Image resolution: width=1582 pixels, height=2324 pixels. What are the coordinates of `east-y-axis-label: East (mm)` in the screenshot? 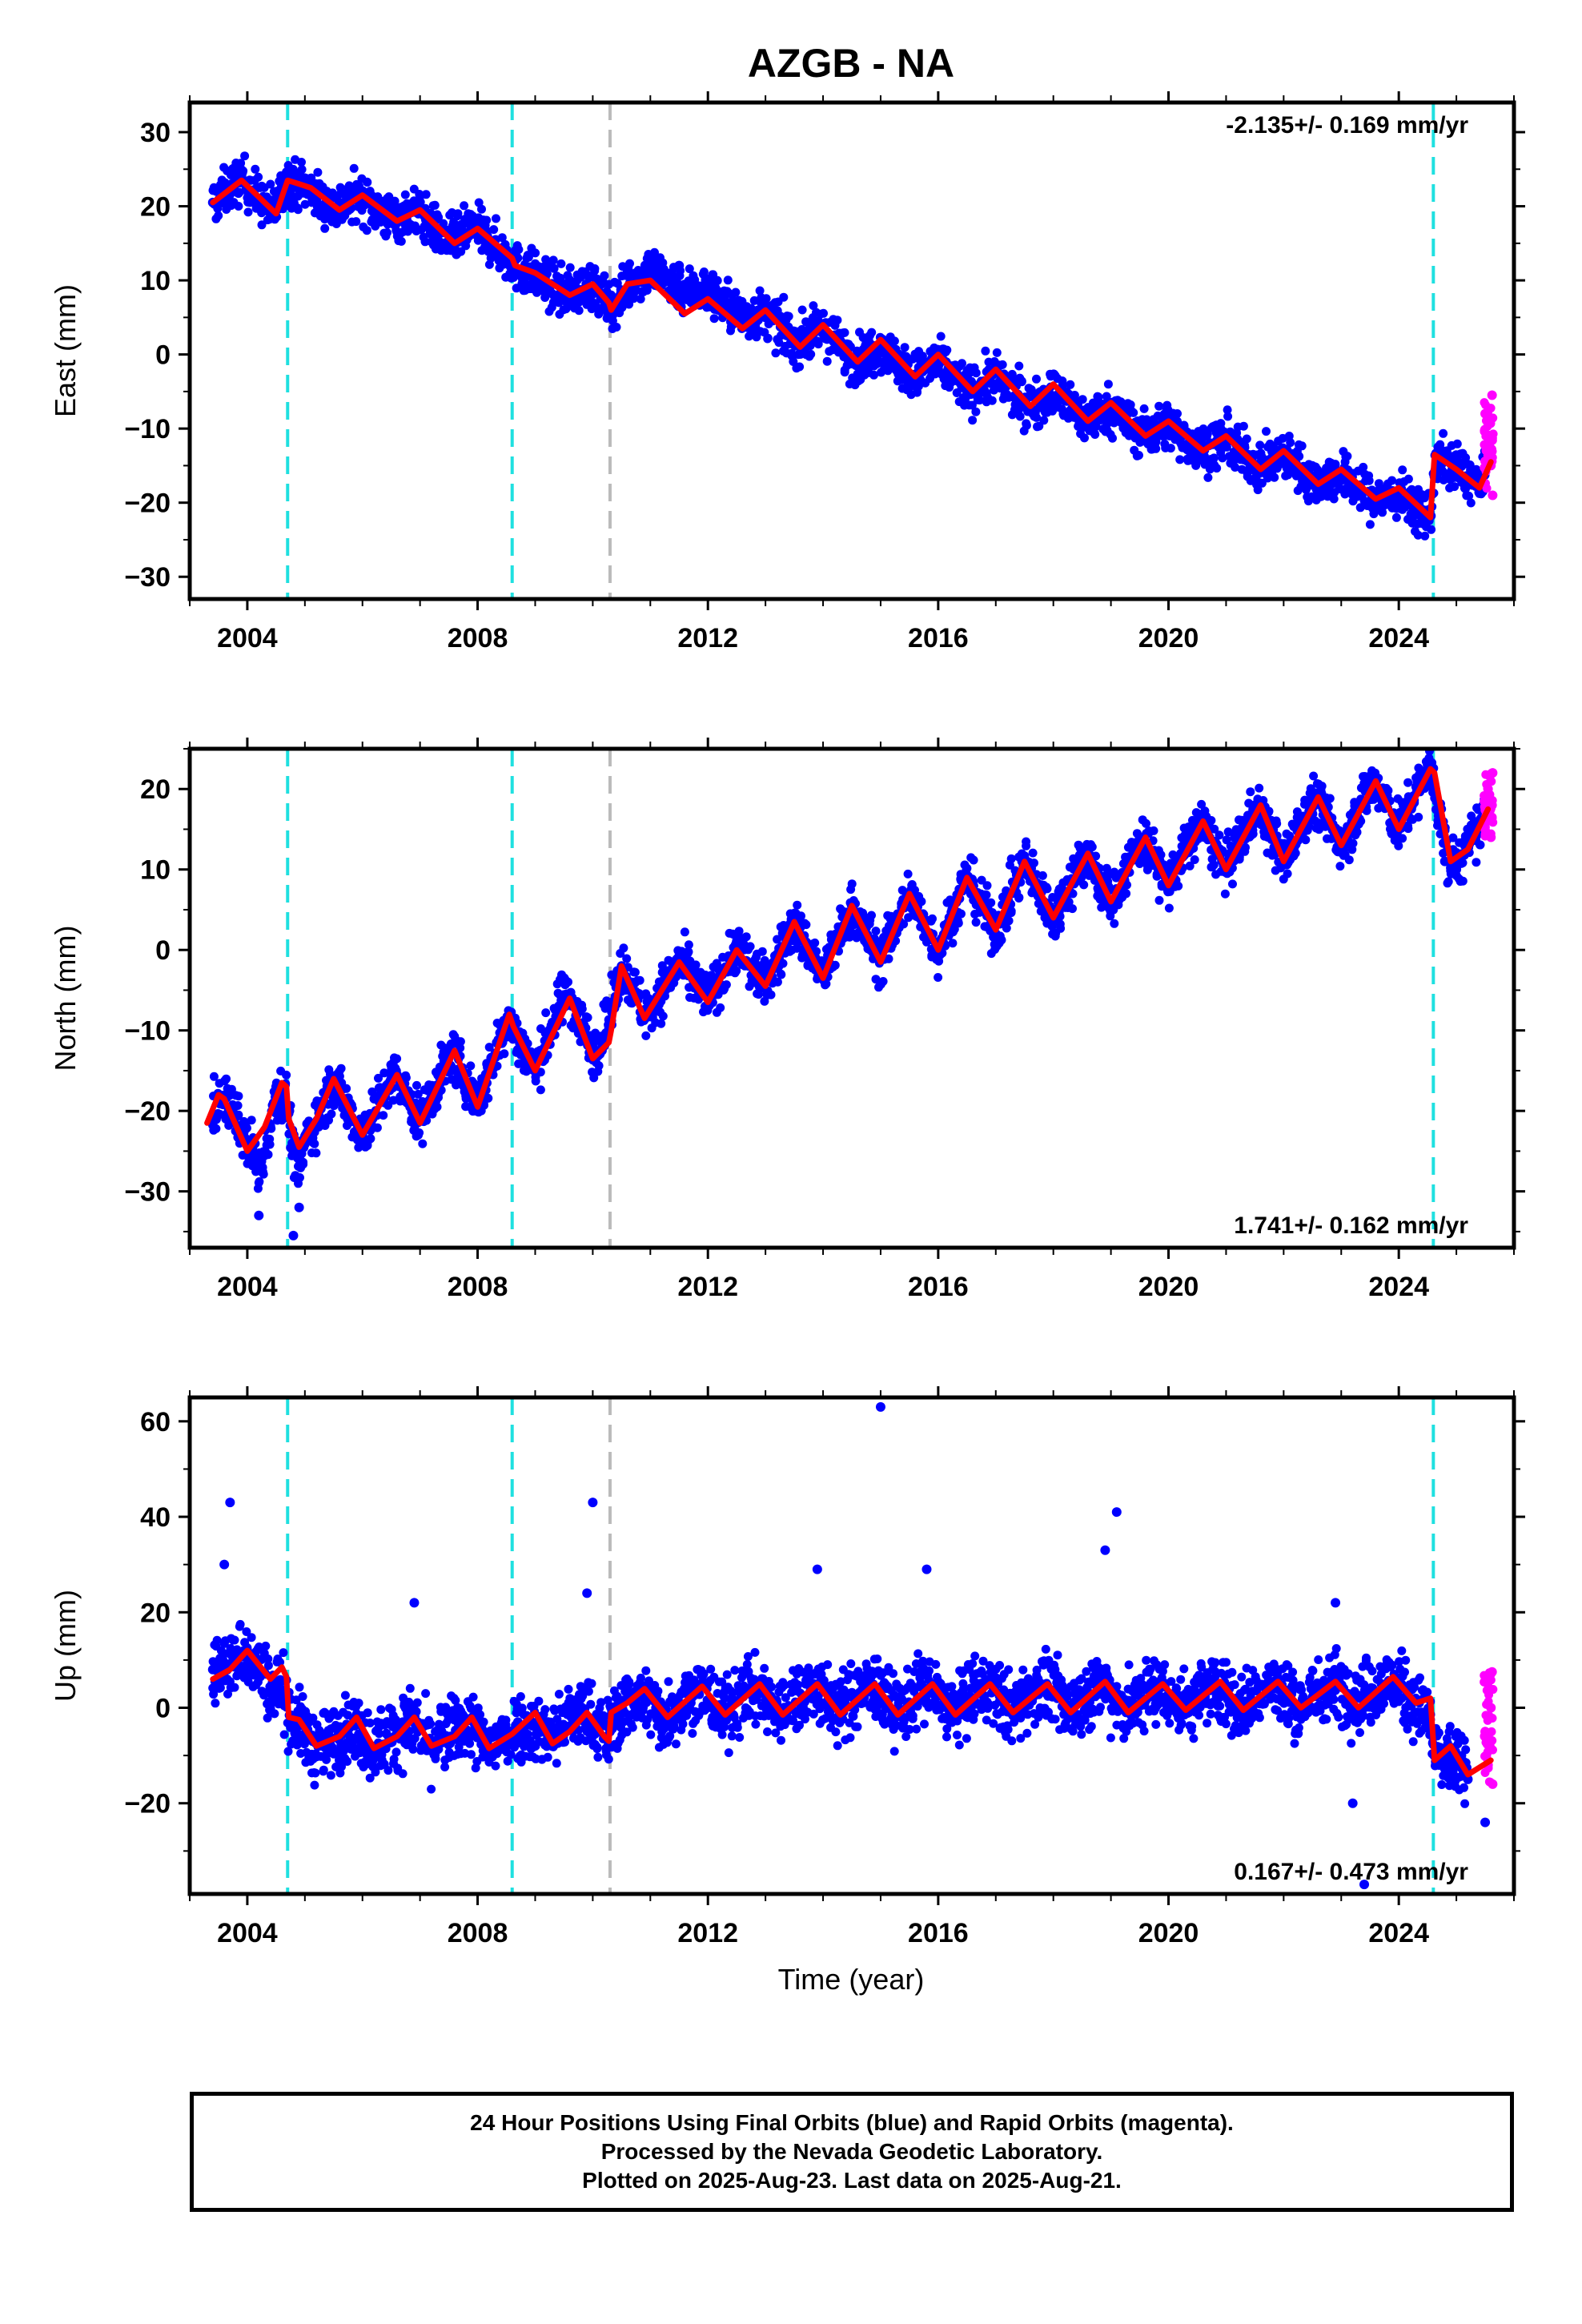 It's located at (65, 350).